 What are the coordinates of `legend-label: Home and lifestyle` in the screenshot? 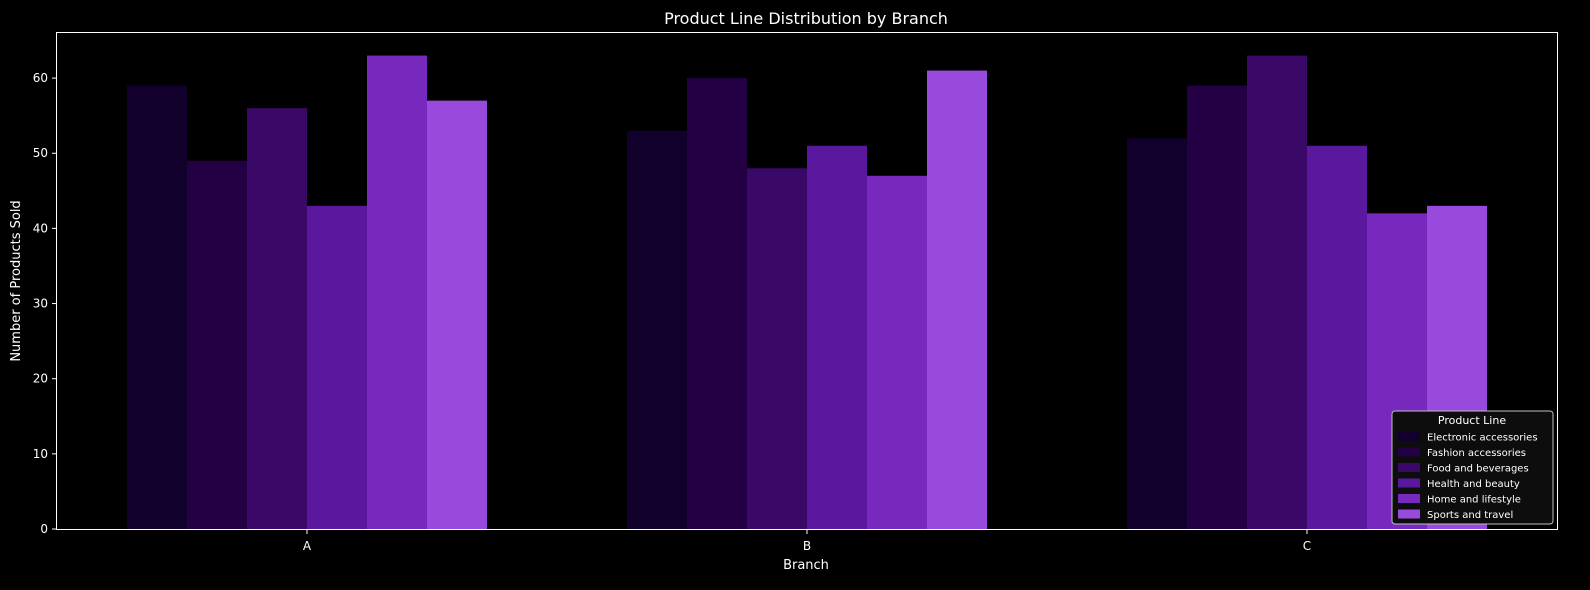 It's located at (1474, 500).